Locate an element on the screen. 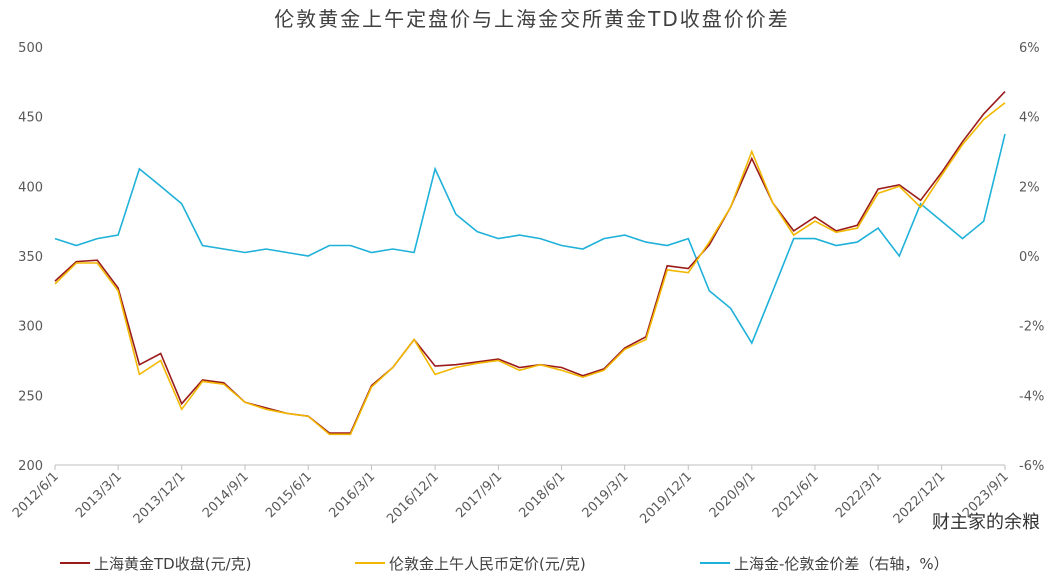  y-tick-label: 450 is located at coordinates (30, 118).